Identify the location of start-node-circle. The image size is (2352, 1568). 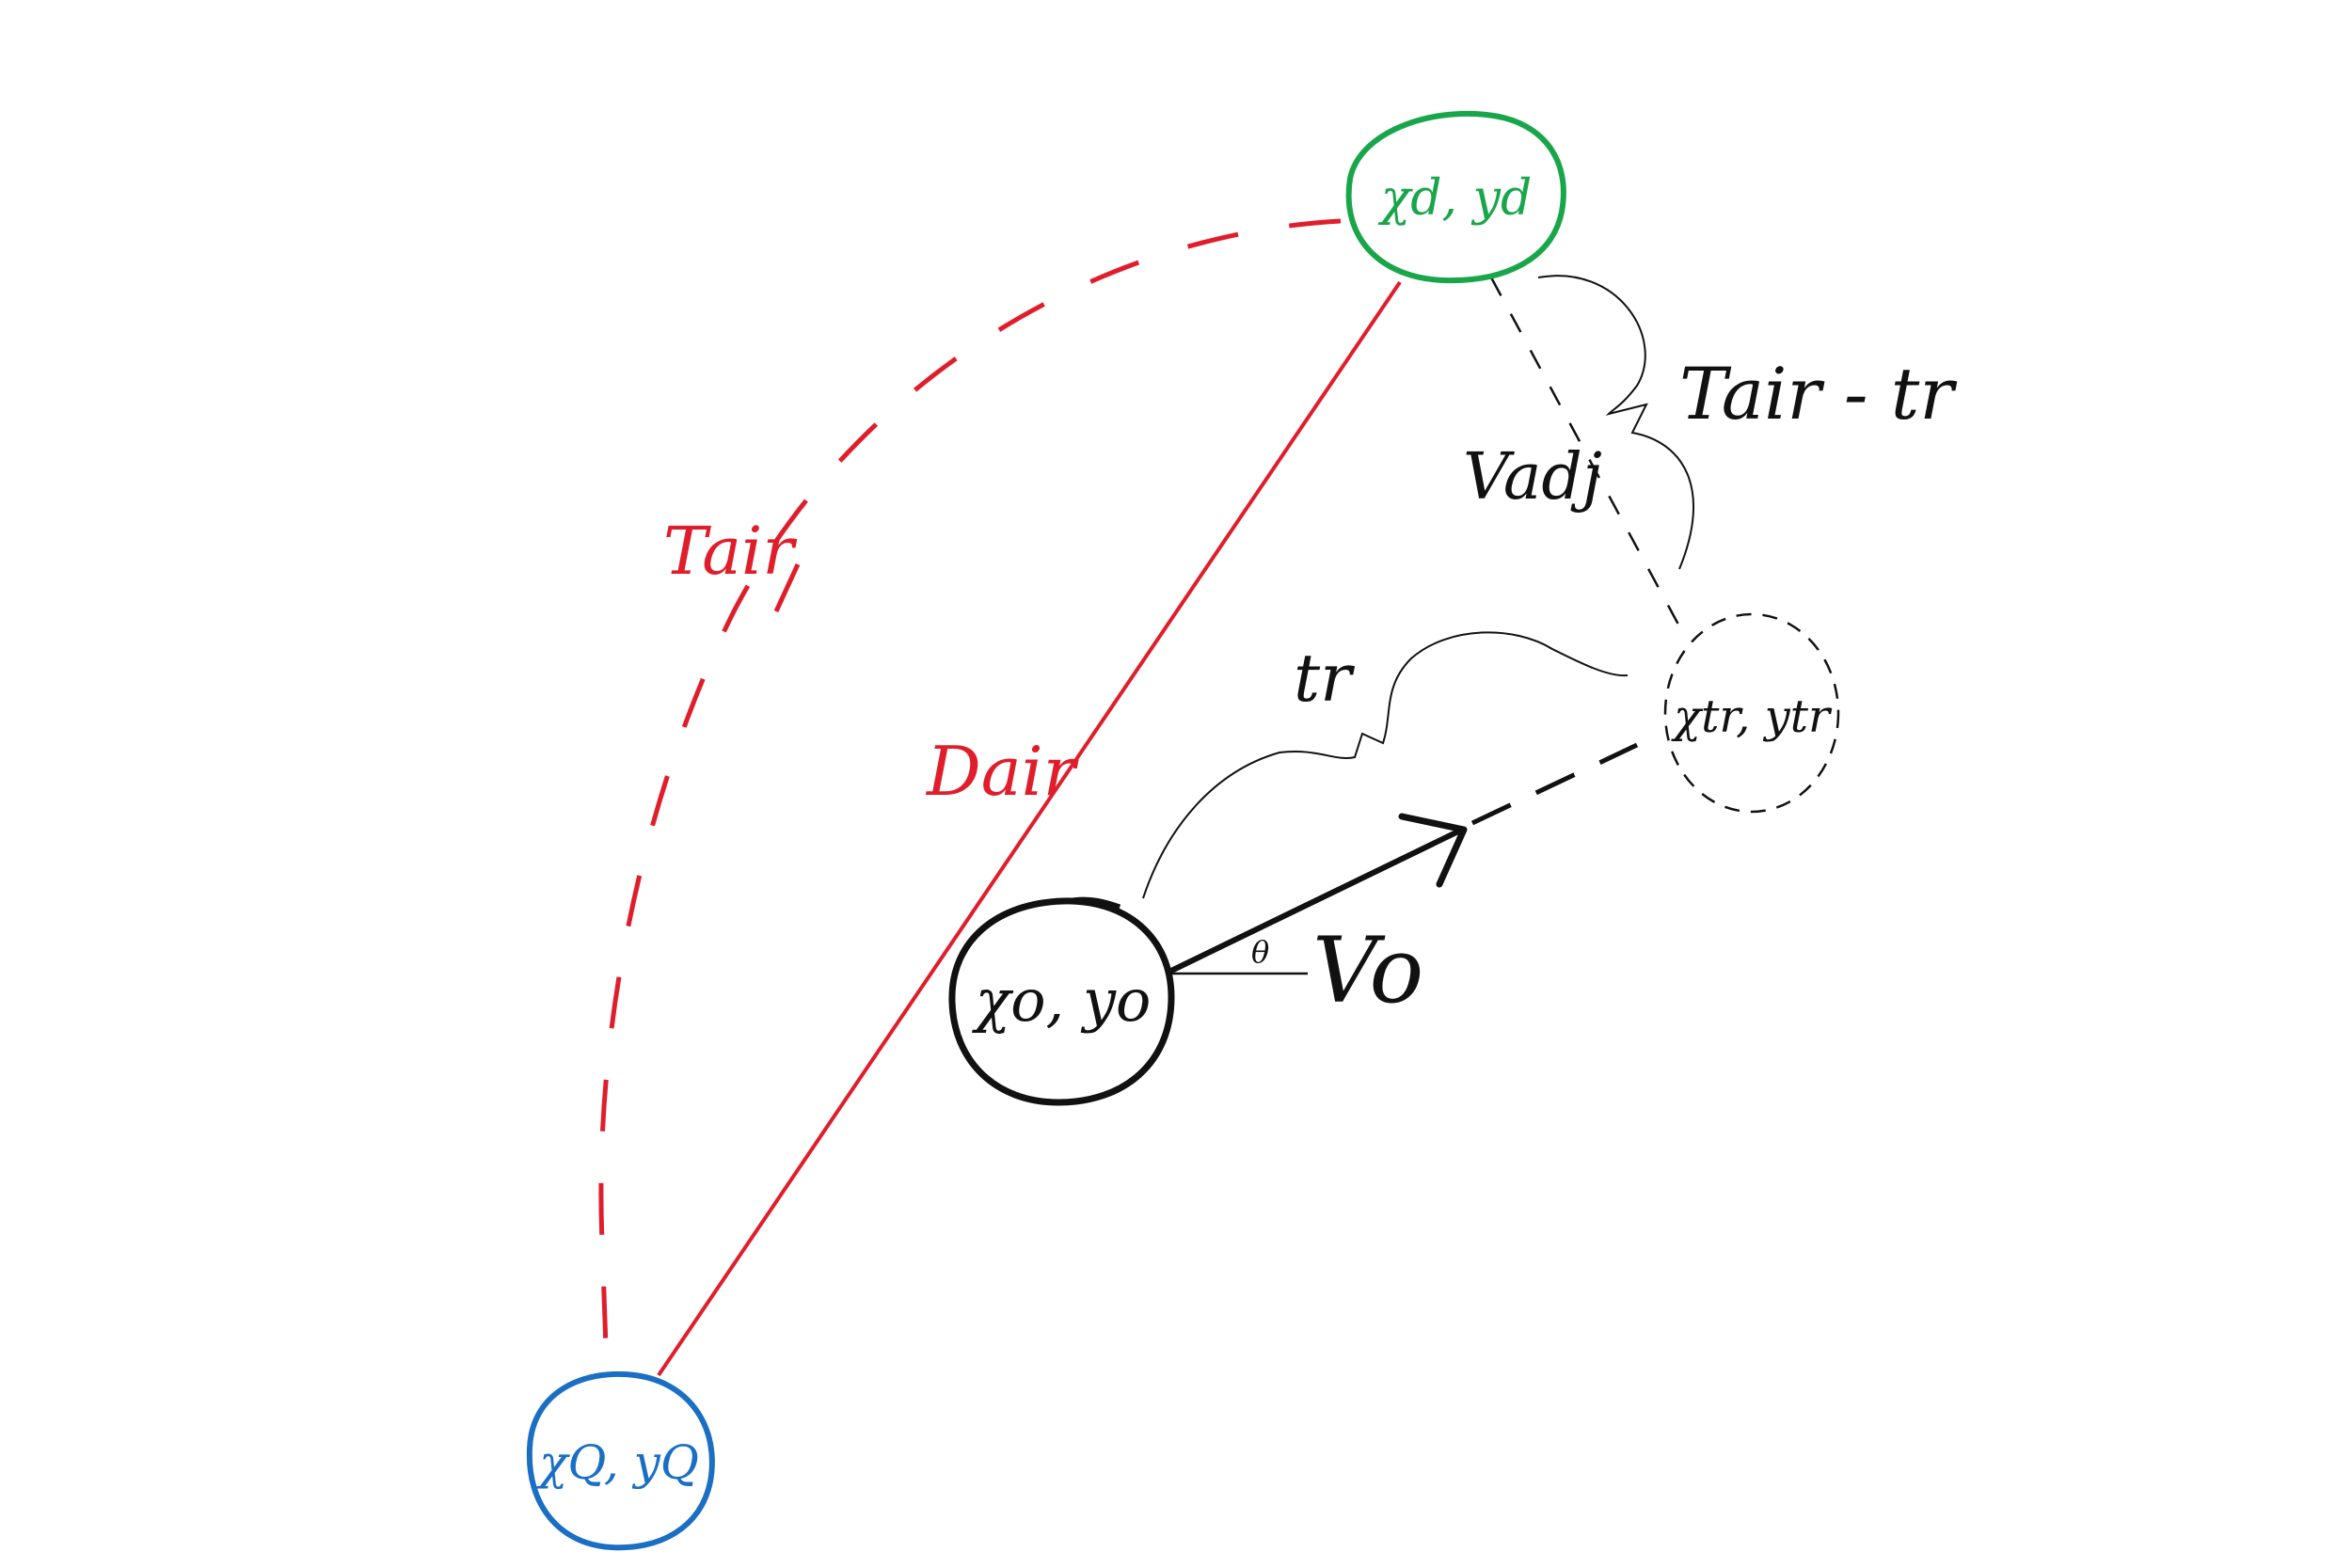
(620, 1461).